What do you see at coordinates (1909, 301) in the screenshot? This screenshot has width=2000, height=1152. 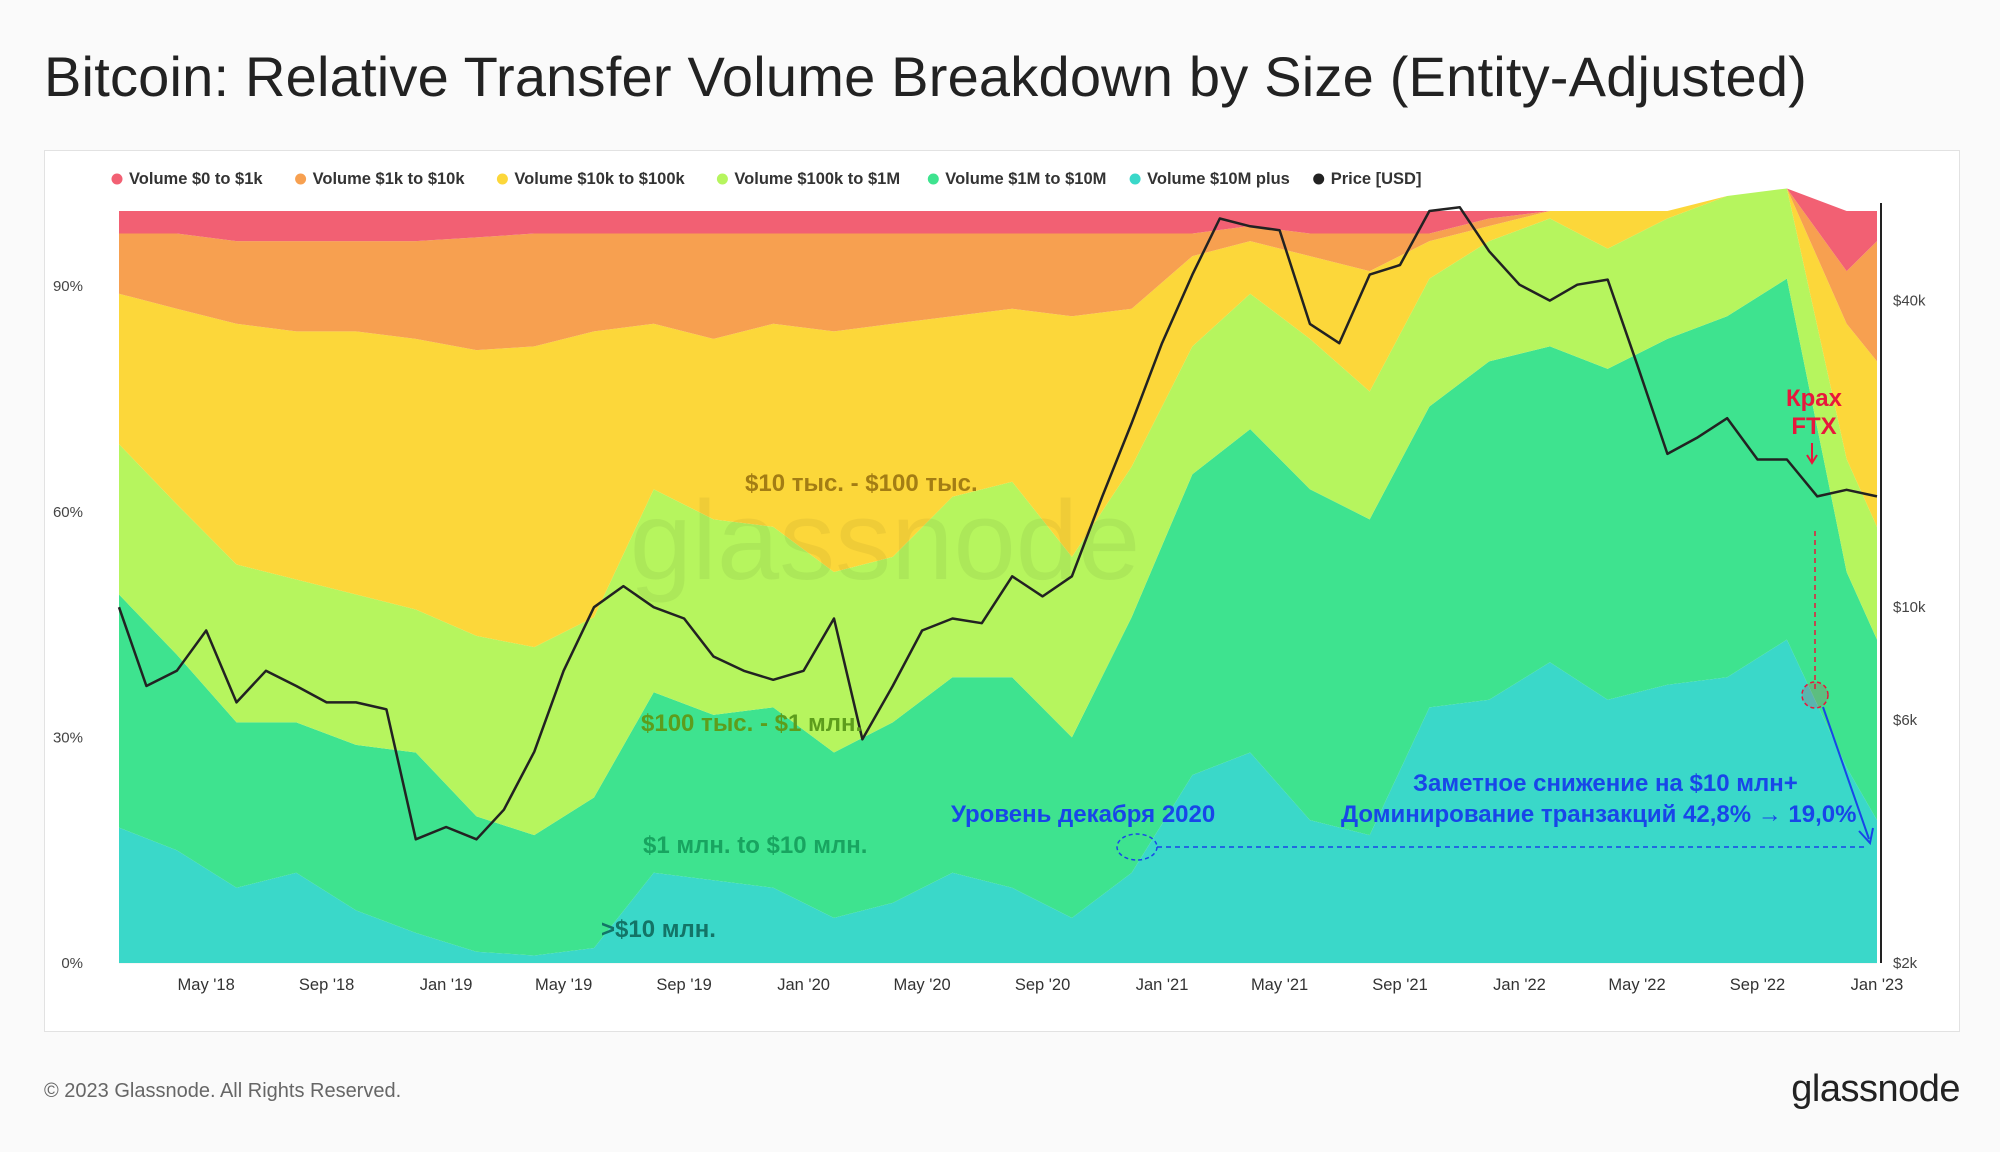 I see `y-right-tick-label: $40k` at bounding box center [1909, 301].